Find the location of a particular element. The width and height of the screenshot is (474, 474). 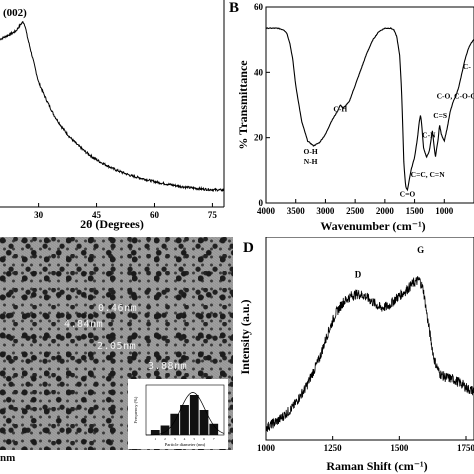

tem-size-label: 2.05nm is located at coordinates (117, 346).